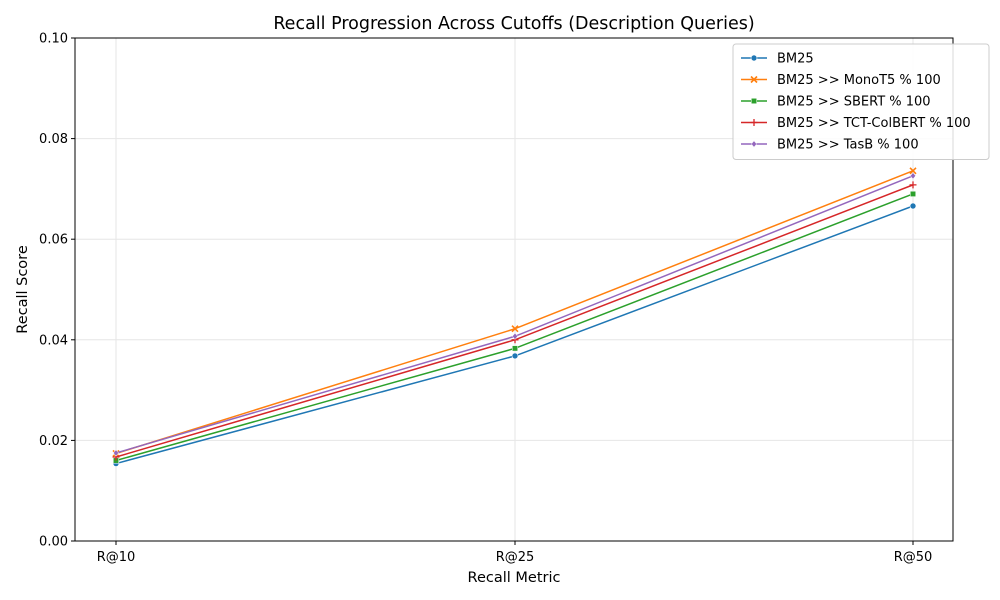 The image size is (1000, 600). I want to click on y-tick-label: 0.02, so click(53, 441).